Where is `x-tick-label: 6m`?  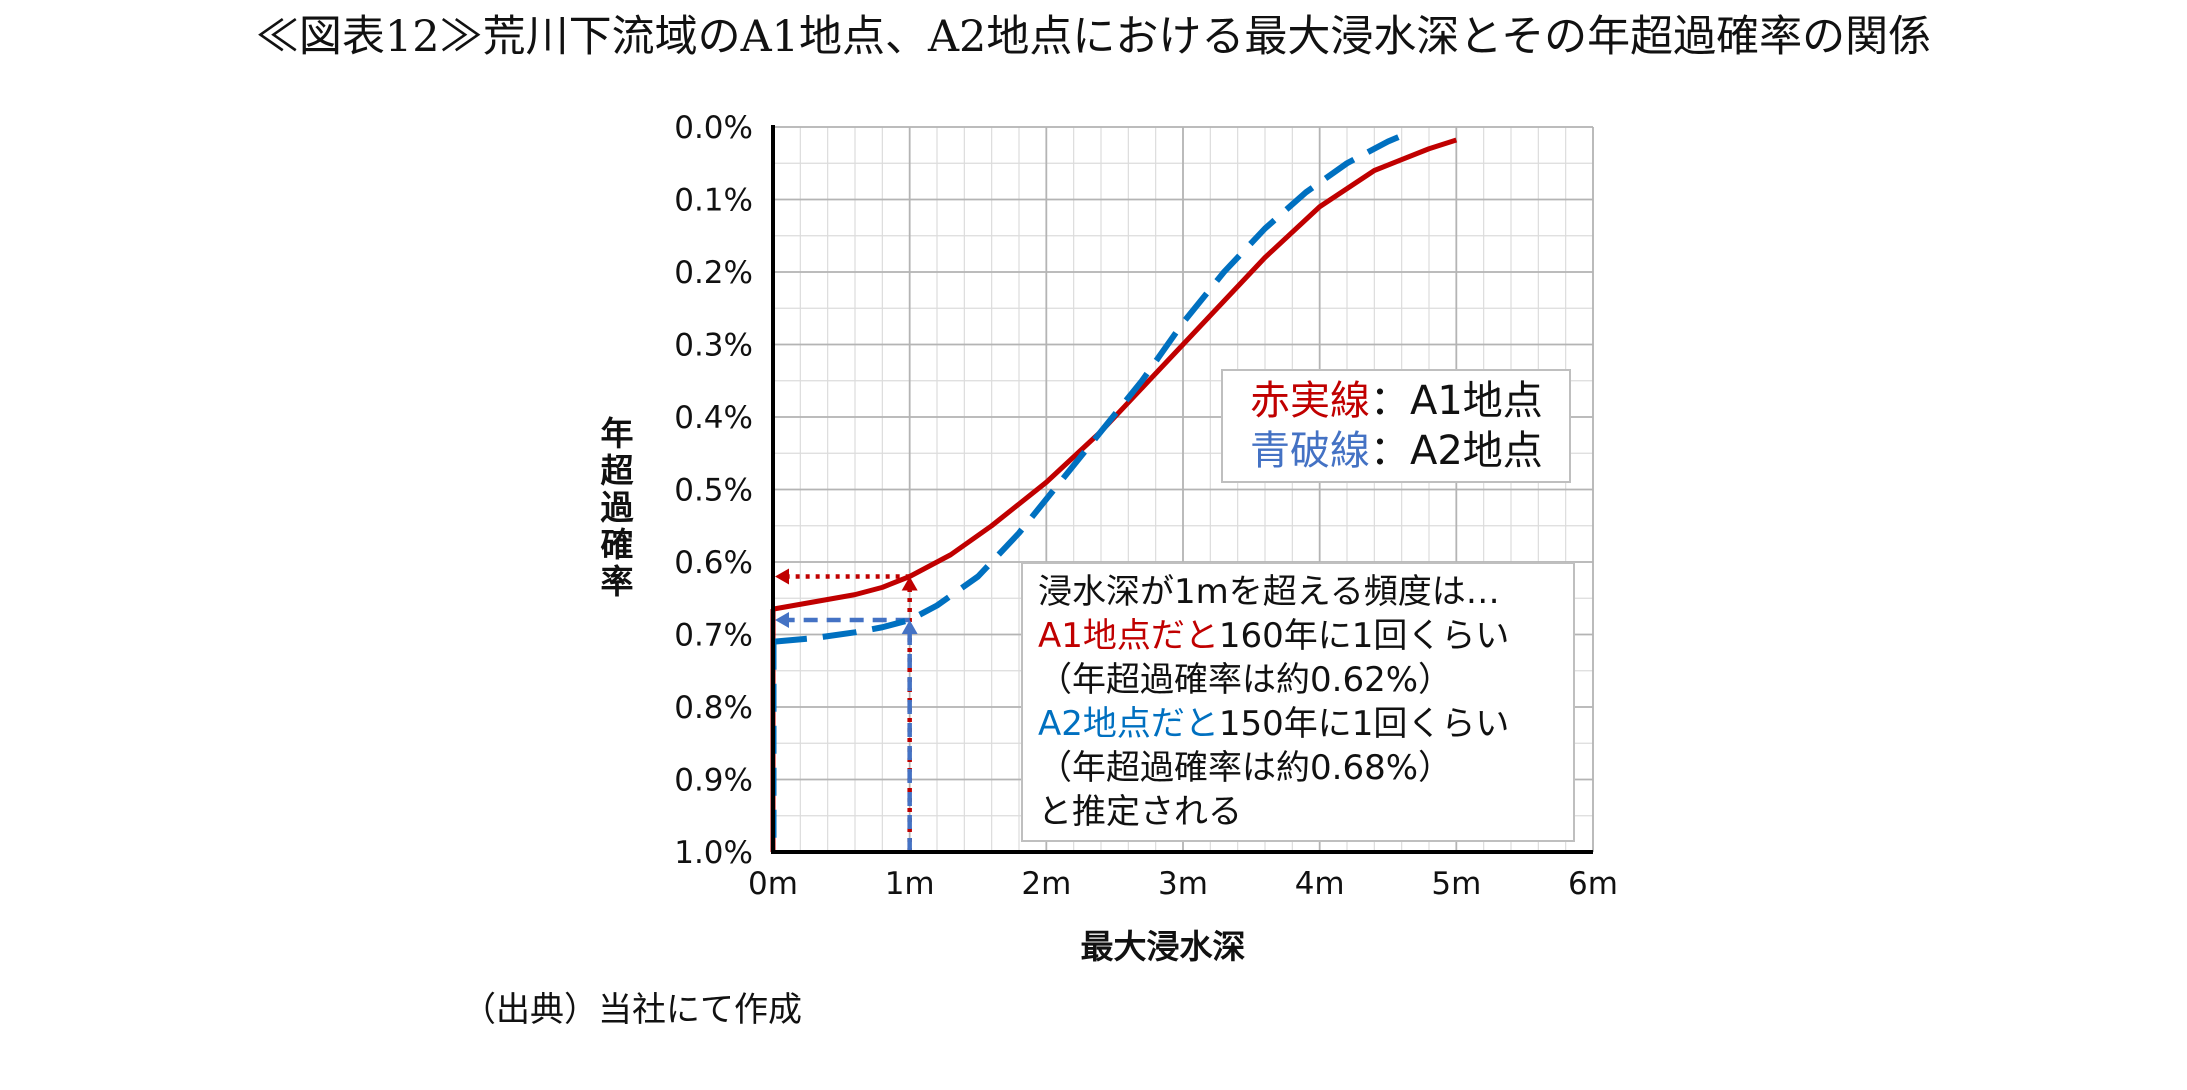 x-tick-label: 6m is located at coordinates (1593, 884).